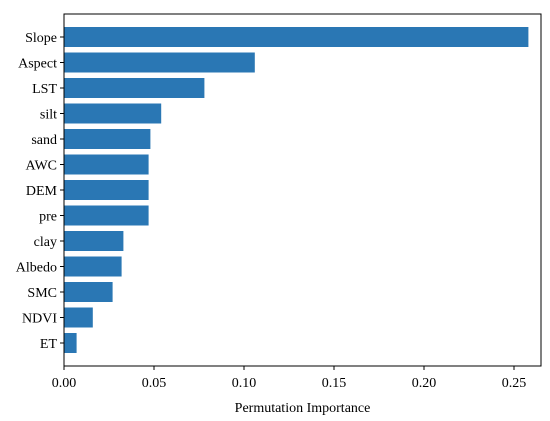 The height and width of the screenshot is (421, 550). I want to click on bar-ndvi, so click(78, 317).